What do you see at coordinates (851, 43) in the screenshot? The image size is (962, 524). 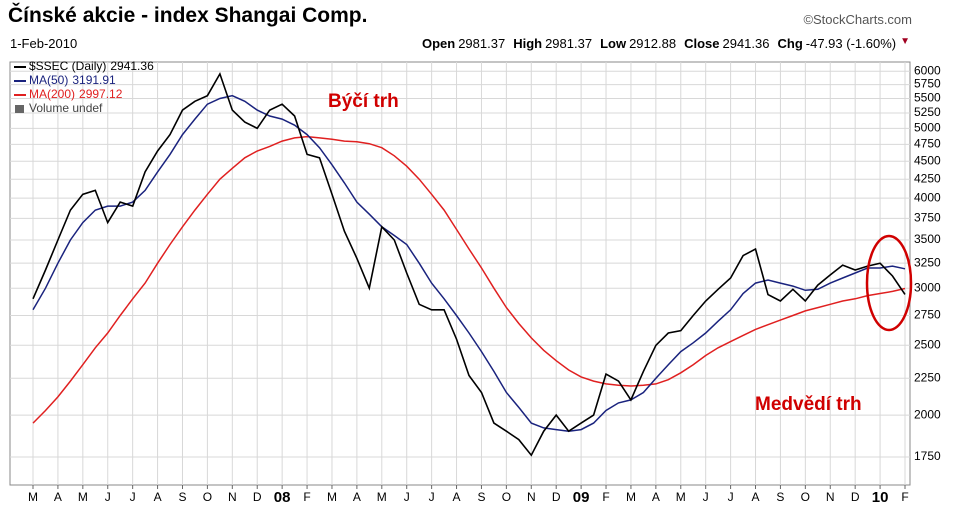 I see `stat-value: -47.93 (-1.60%)` at bounding box center [851, 43].